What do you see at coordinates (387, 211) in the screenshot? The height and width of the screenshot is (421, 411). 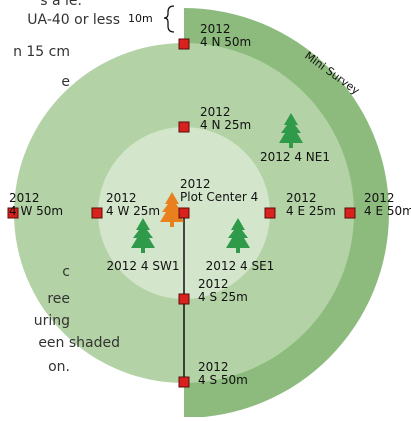 I see `point-name: 4 E 50m` at bounding box center [387, 211].